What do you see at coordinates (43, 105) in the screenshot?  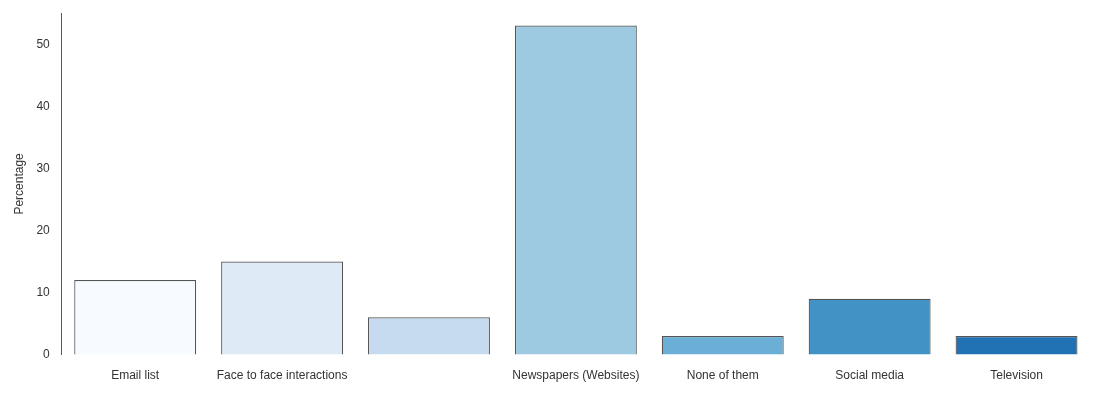 I see `y-tick-label: 40` at bounding box center [43, 105].